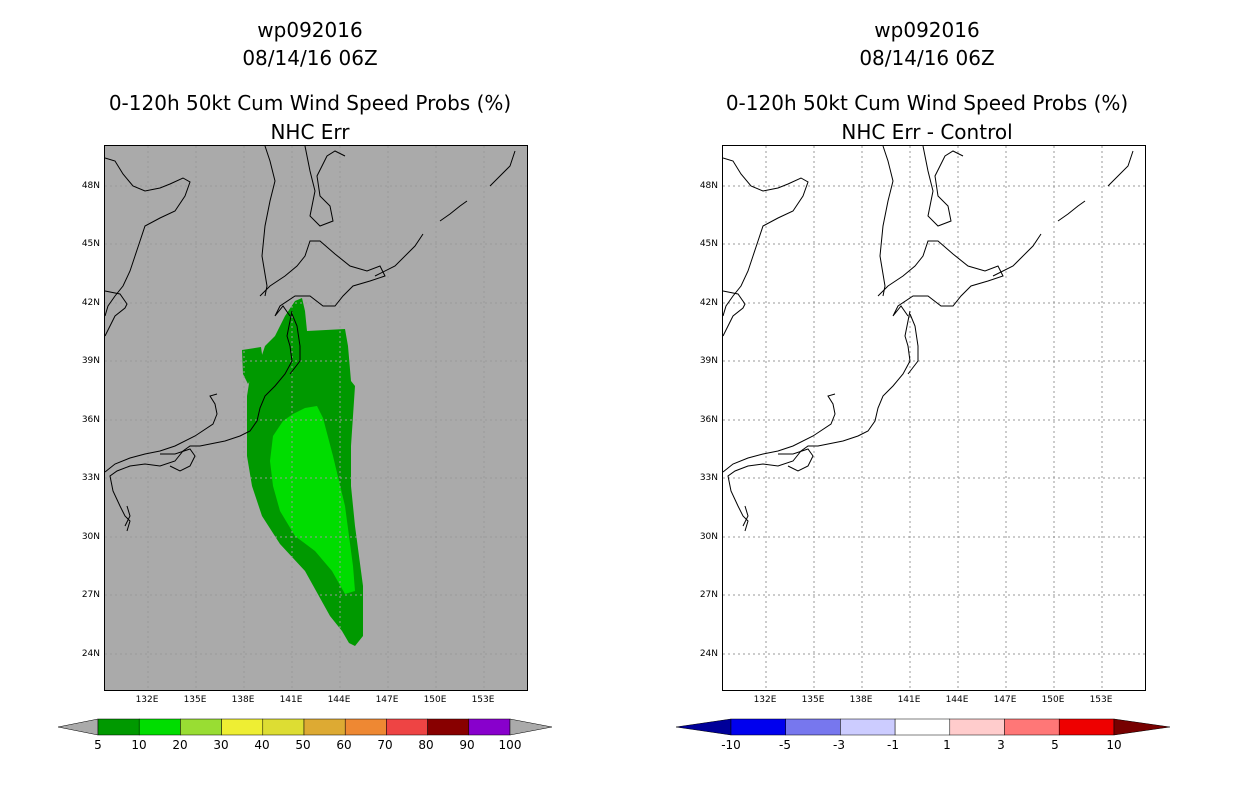 This screenshot has width=1236, height=800. I want to click on right-title-subtitle: NHC Err - Control, so click(927, 132).